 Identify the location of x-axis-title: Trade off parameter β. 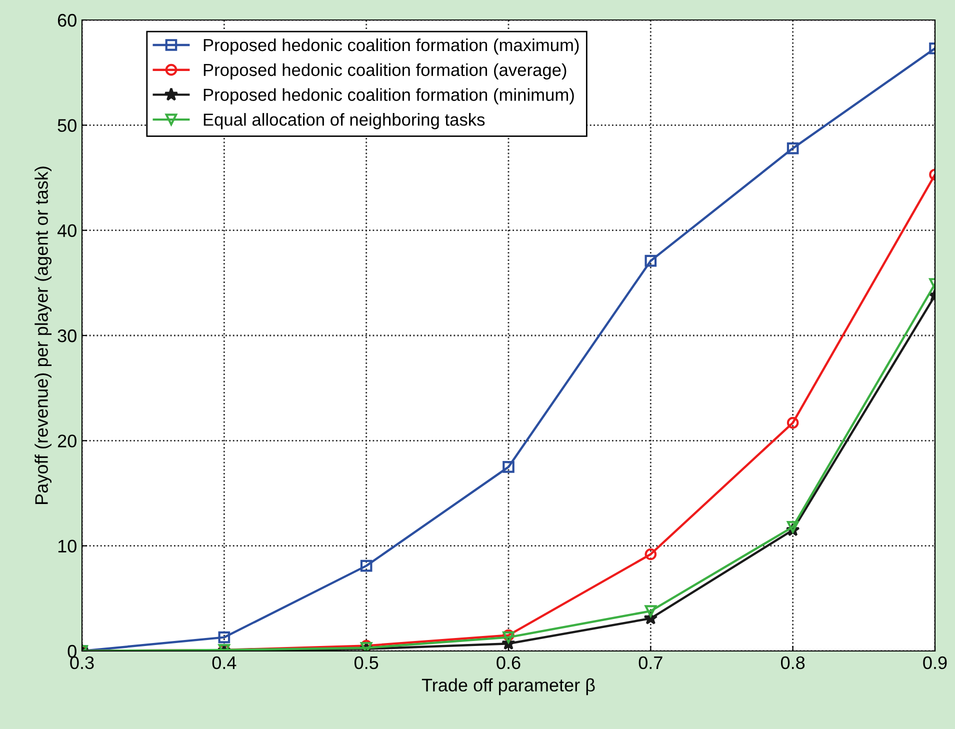
(508, 687).